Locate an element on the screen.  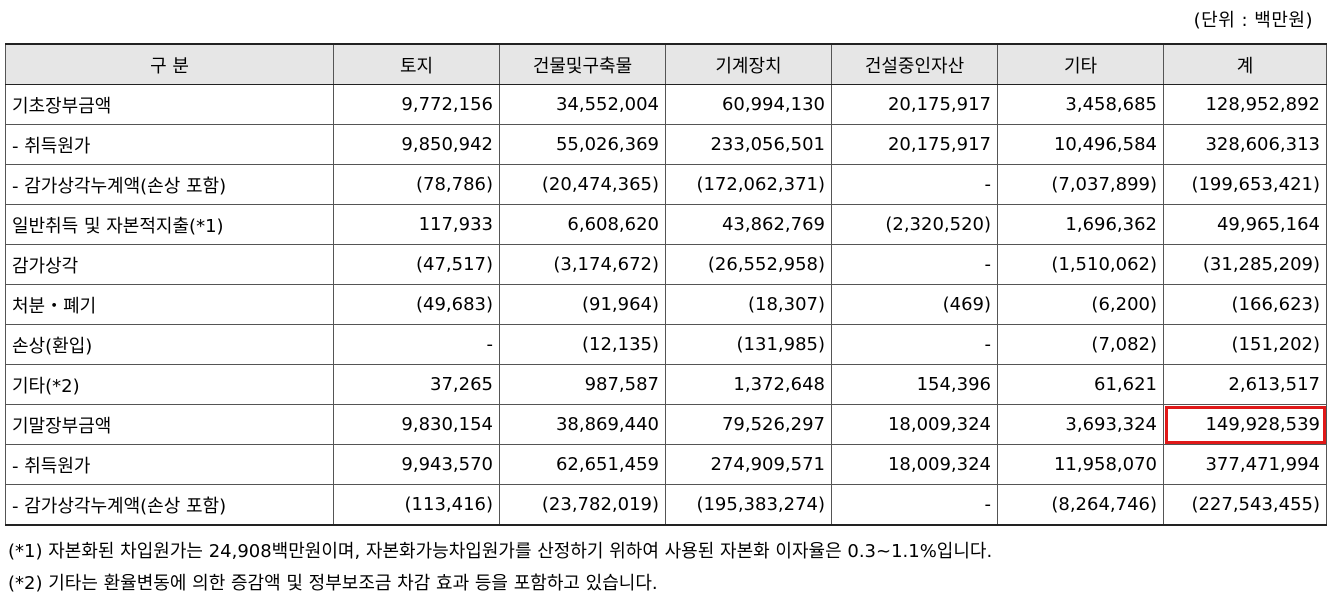
table-cell: (131,985) is located at coordinates (748, 344).